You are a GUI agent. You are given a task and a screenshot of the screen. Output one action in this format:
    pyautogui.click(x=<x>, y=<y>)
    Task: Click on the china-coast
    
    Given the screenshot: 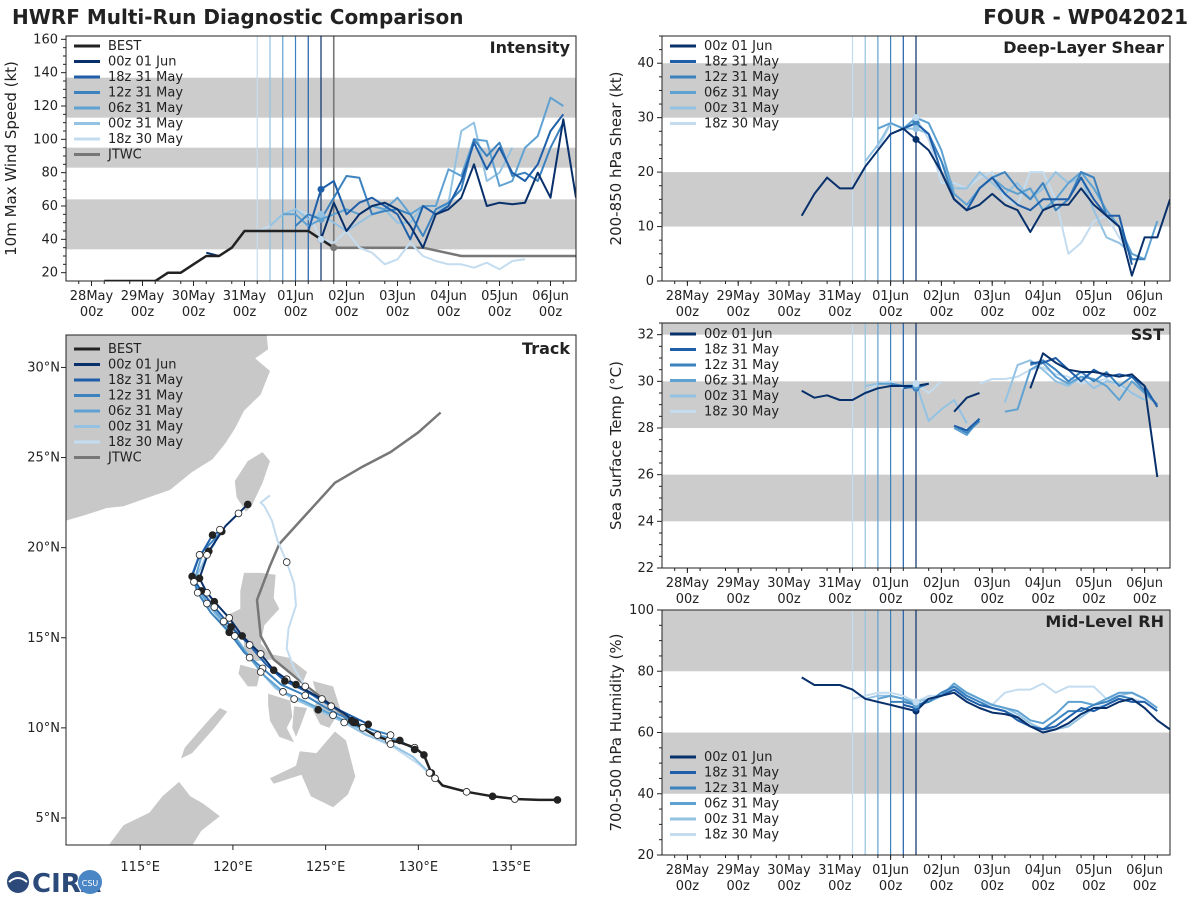 What is the action you would take?
    pyautogui.click(x=168, y=428)
    